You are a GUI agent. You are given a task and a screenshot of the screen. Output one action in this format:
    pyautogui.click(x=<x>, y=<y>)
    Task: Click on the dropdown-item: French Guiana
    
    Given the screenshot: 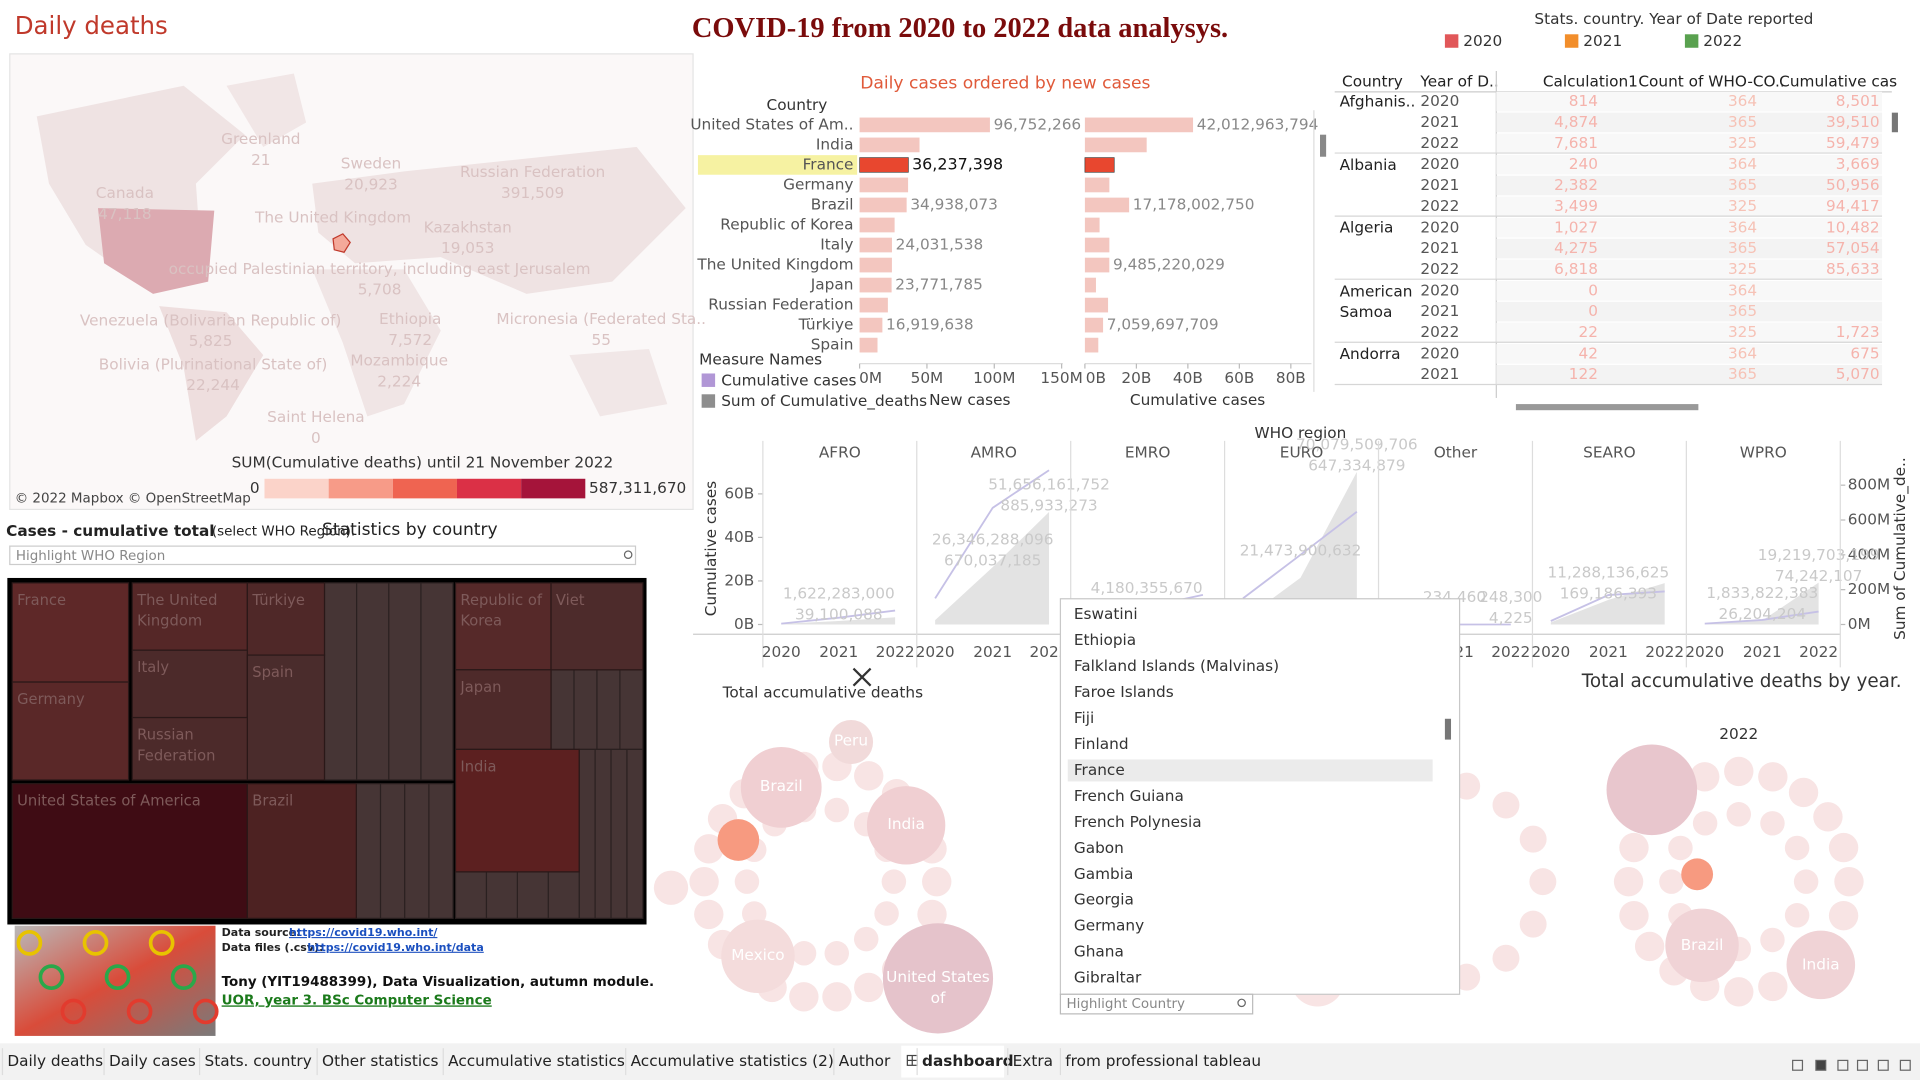 What is the action you would take?
    pyautogui.click(x=1129, y=796)
    